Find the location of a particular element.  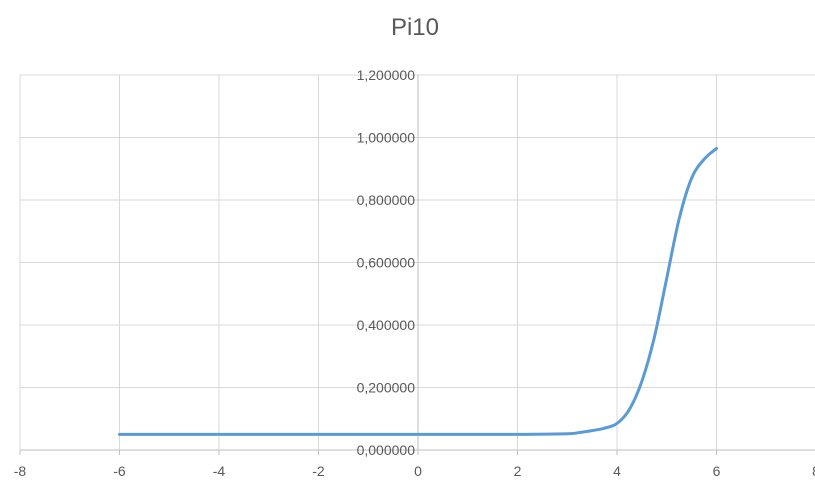

chart-title: Pi10 is located at coordinates (415, 27).